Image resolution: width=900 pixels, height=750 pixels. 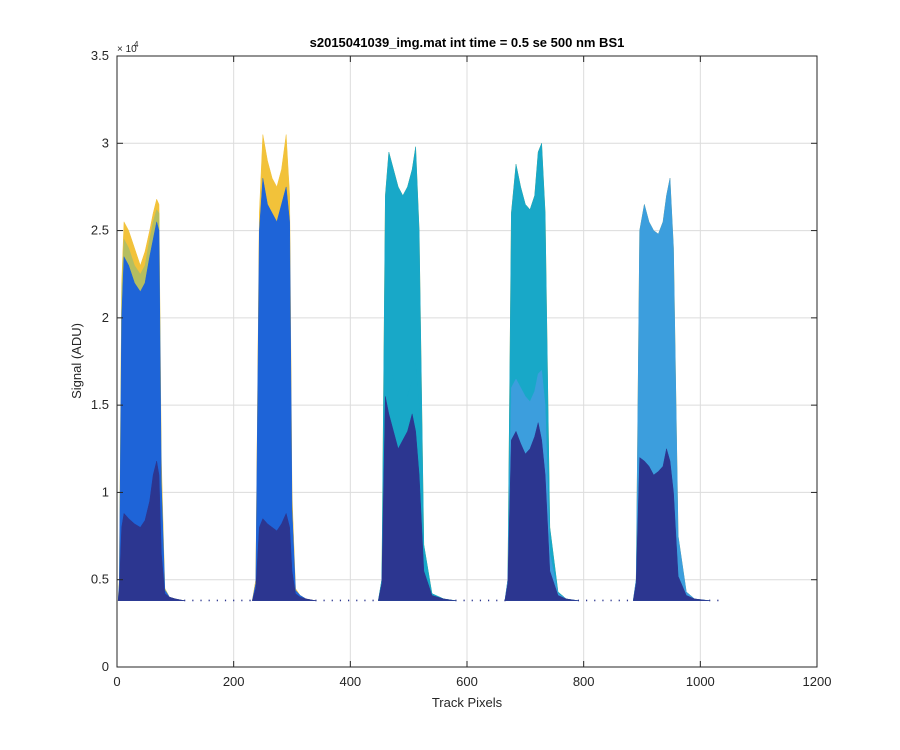 What do you see at coordinates (284, 556) in the screenshot?
I see `track-2-navy-area` at bounding box center [284, 556].